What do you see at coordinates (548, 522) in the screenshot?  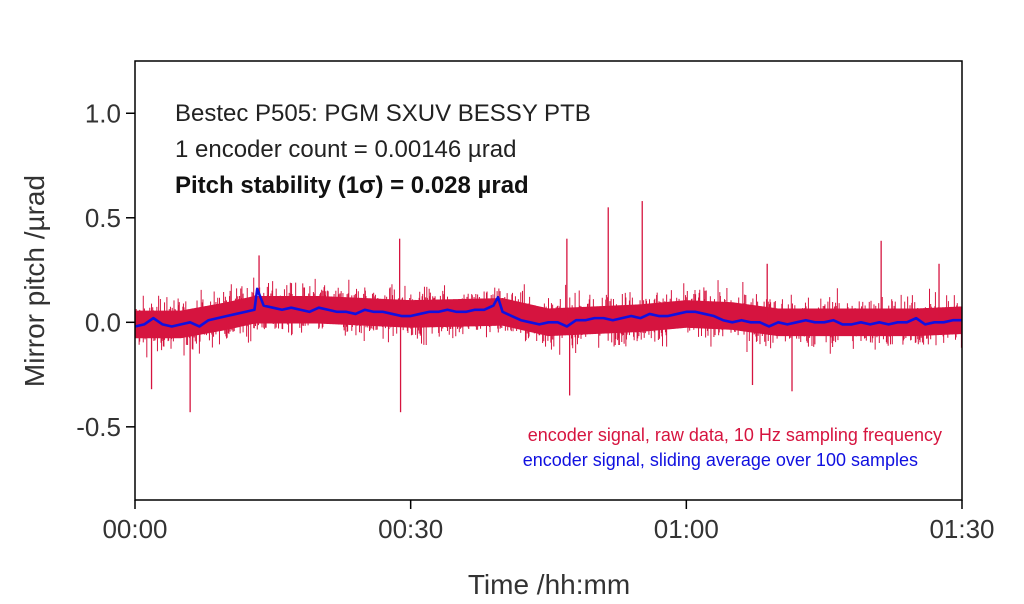 I see `x-axis: 00:00 00:30 01:00 01:30` at bounding box center [548, 522].